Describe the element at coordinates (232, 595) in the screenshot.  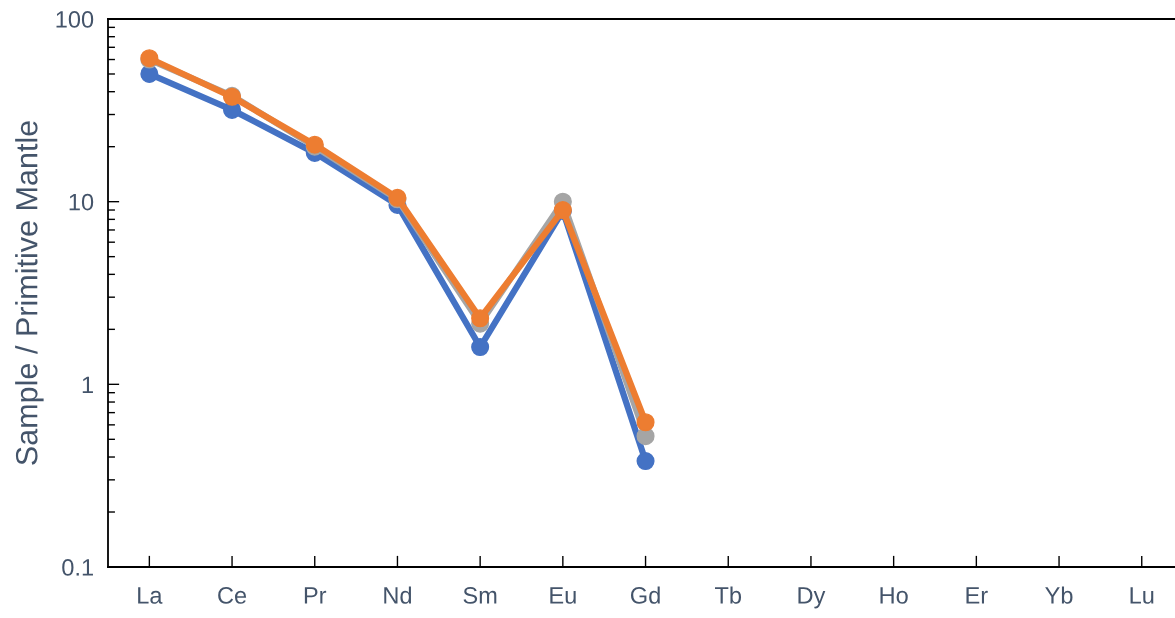
I see `x-tick-label: Ce` at that location.